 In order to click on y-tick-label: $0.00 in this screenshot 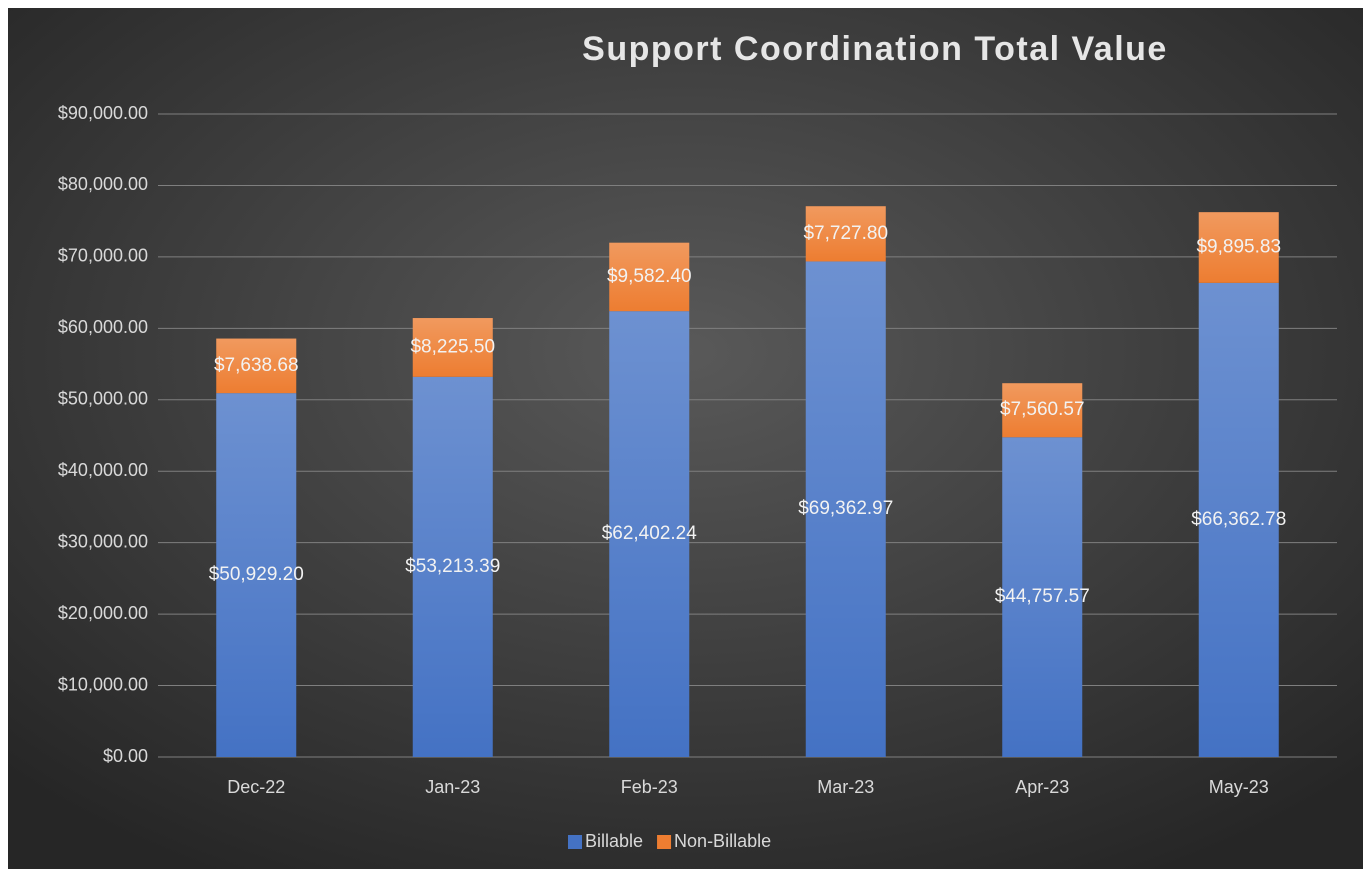, I will do `click(125, 756)`.